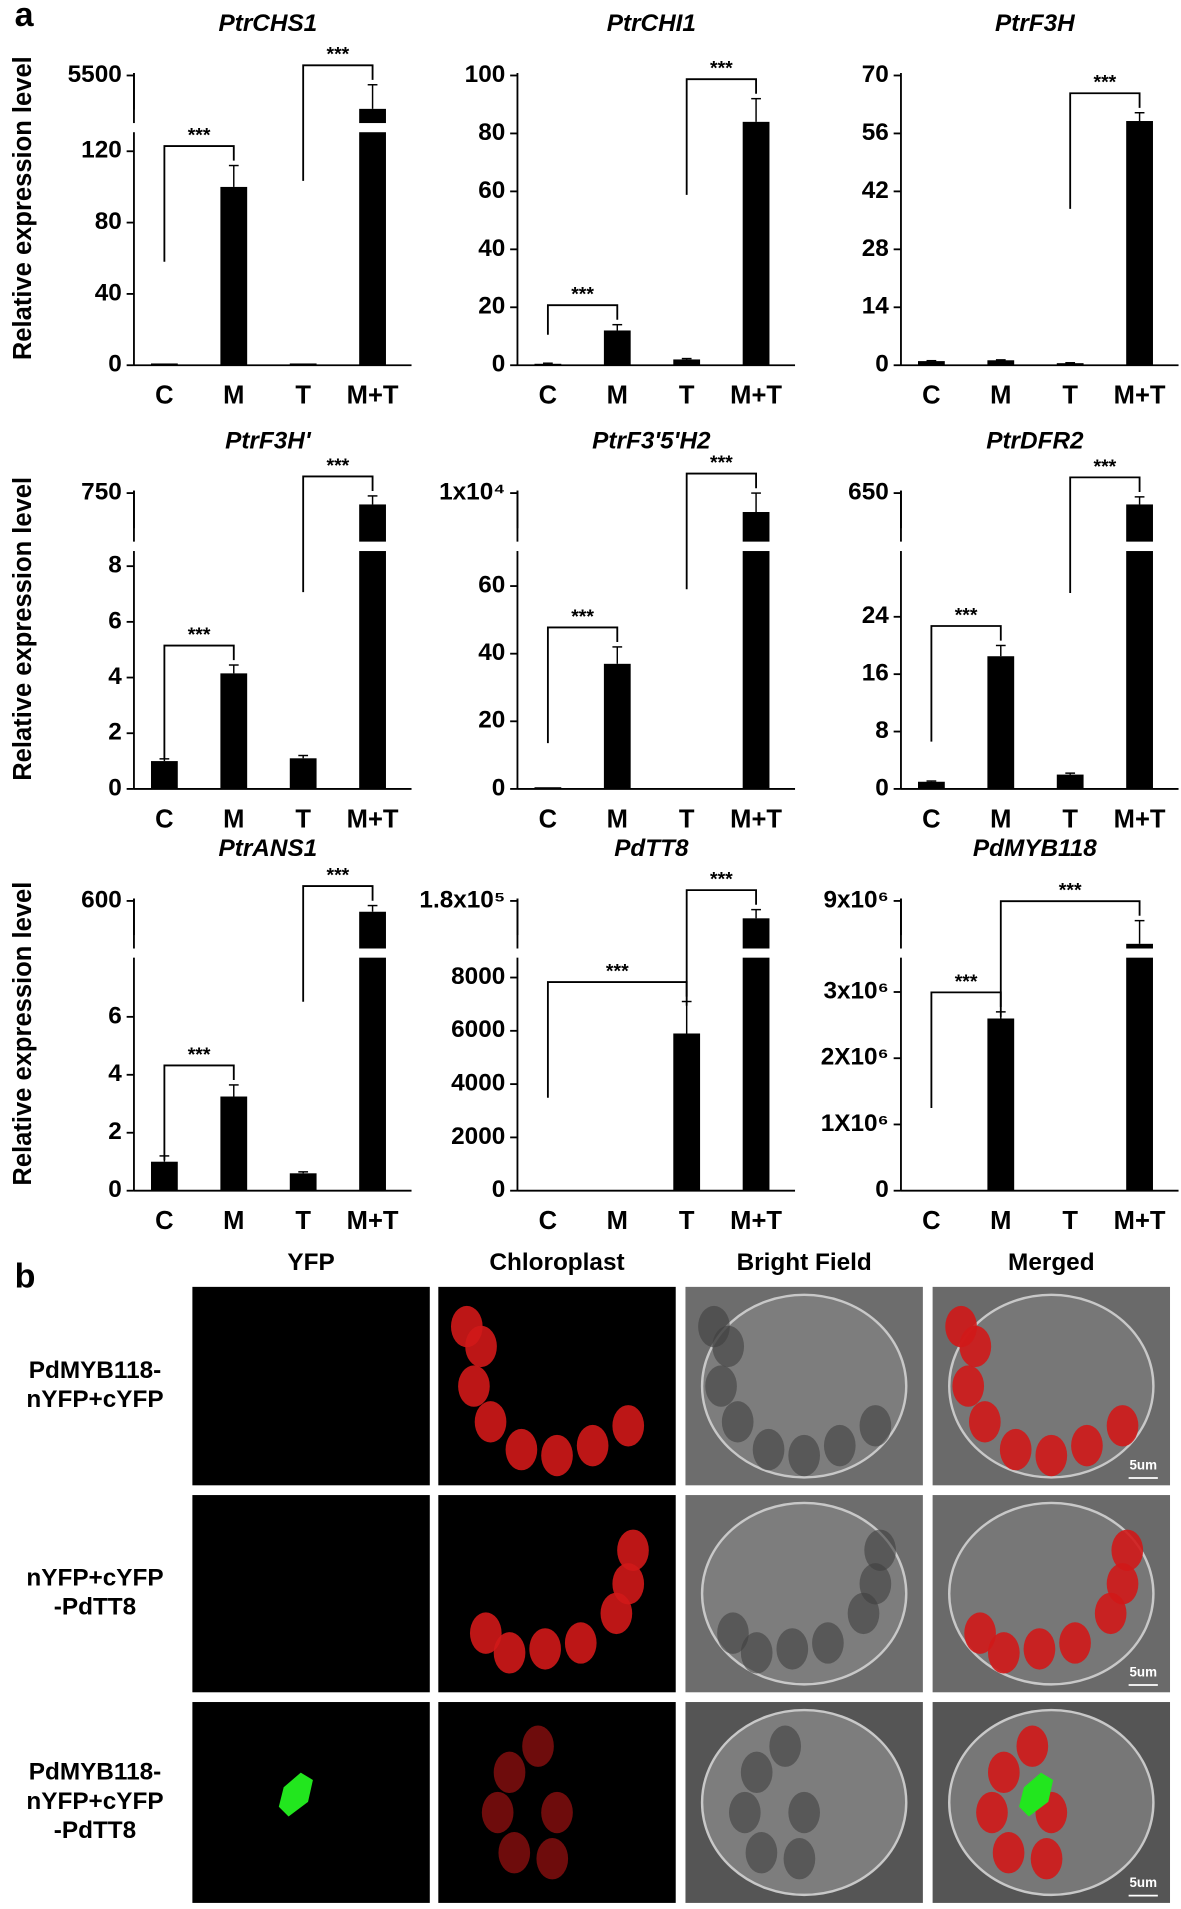 Image resolution: width=1181 pixels, height=1909 pixels. Describe the element at coordinates (101, 150) in the screenshot. I see `y-tick-label: 120` at that location.